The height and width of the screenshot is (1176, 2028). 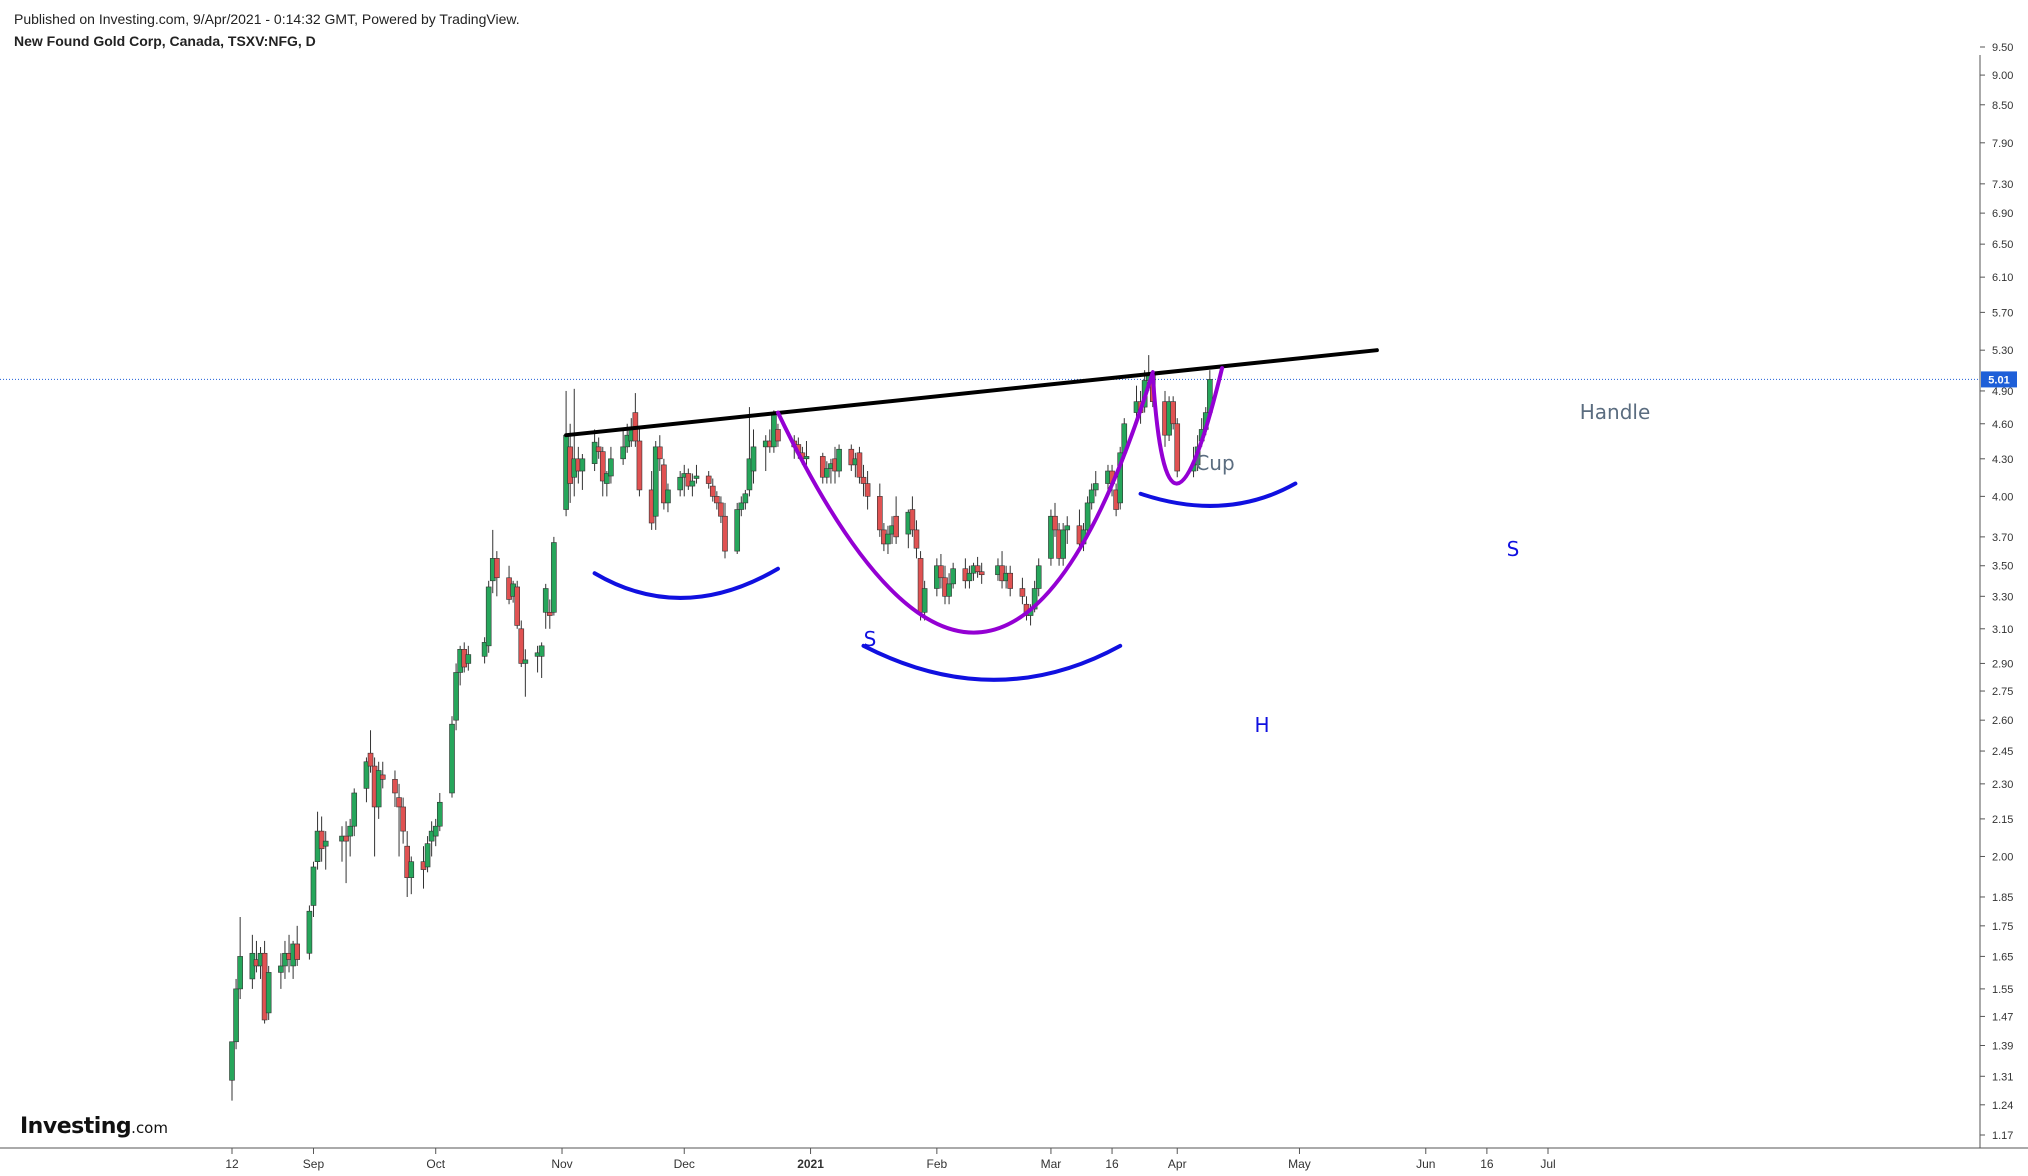 What do you see at coordinates (314, 1164) in the screenshot?
I see `time-tick-label: Sep` at bounding box center [314, 1164].